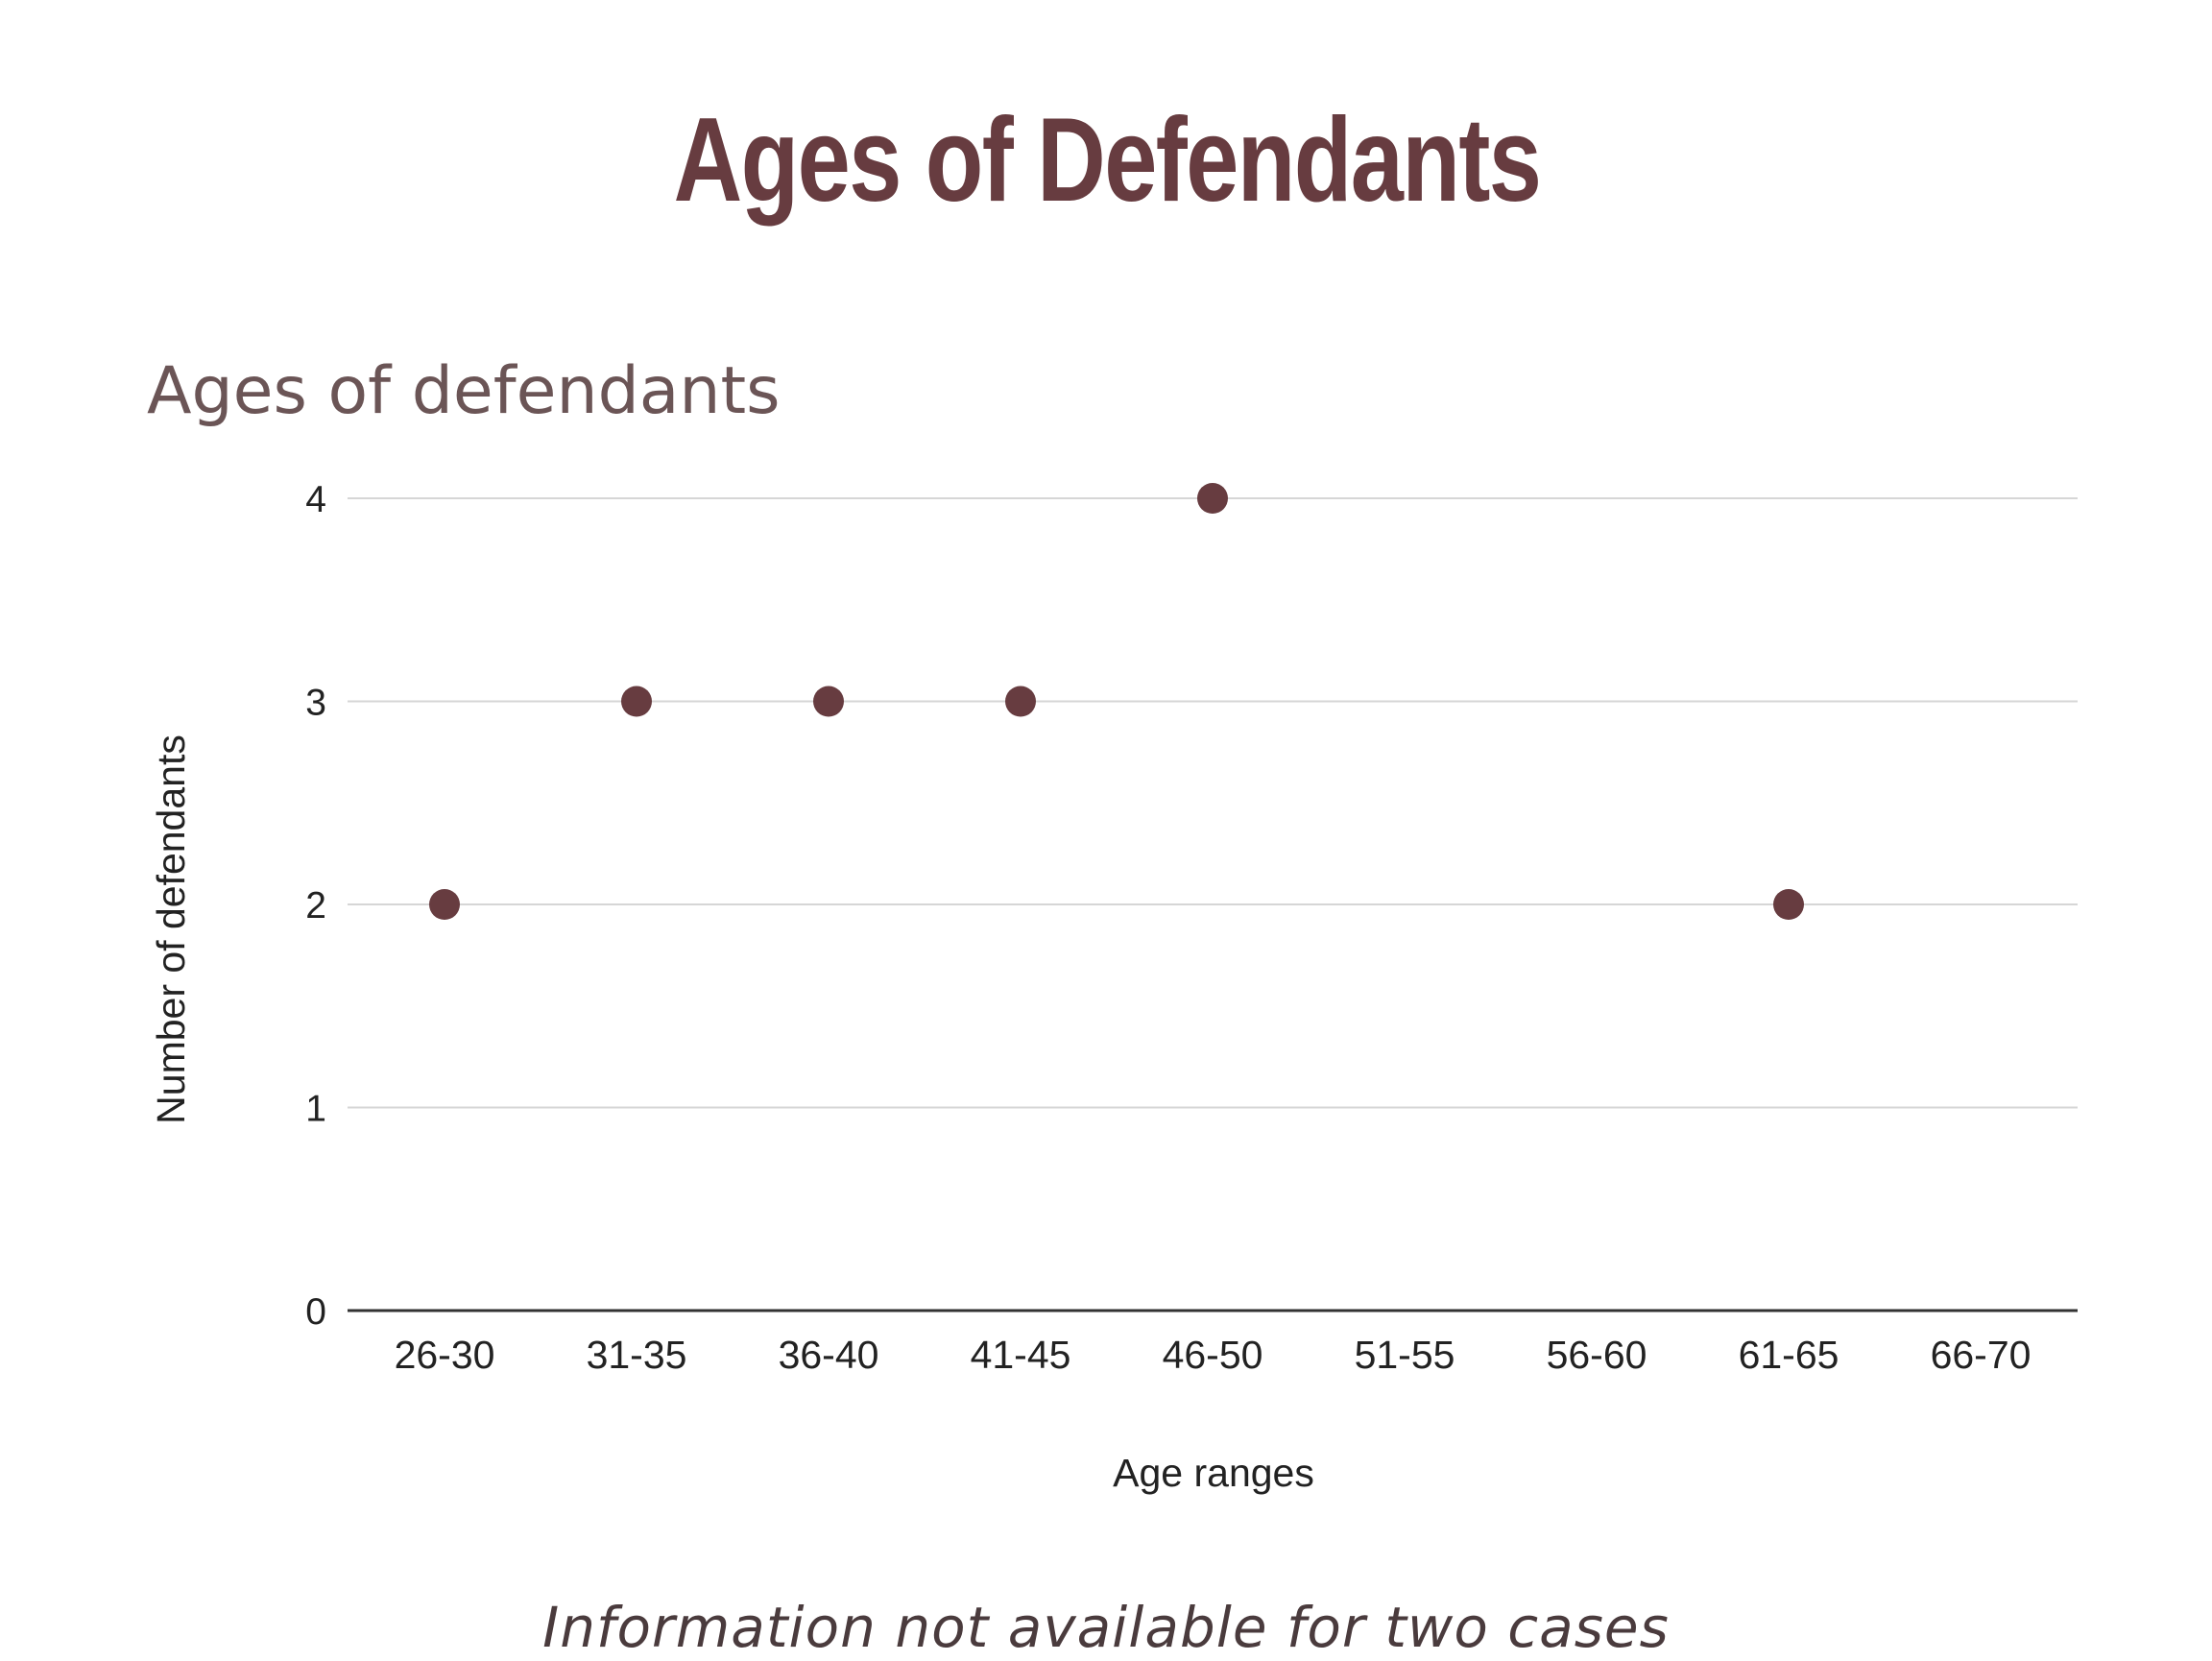 This screenshot has height=1661, width=2212. Describe the element at coordinates (1789, 1355) in the screenshot. I see `x-tick-label: 61-65` at that location.